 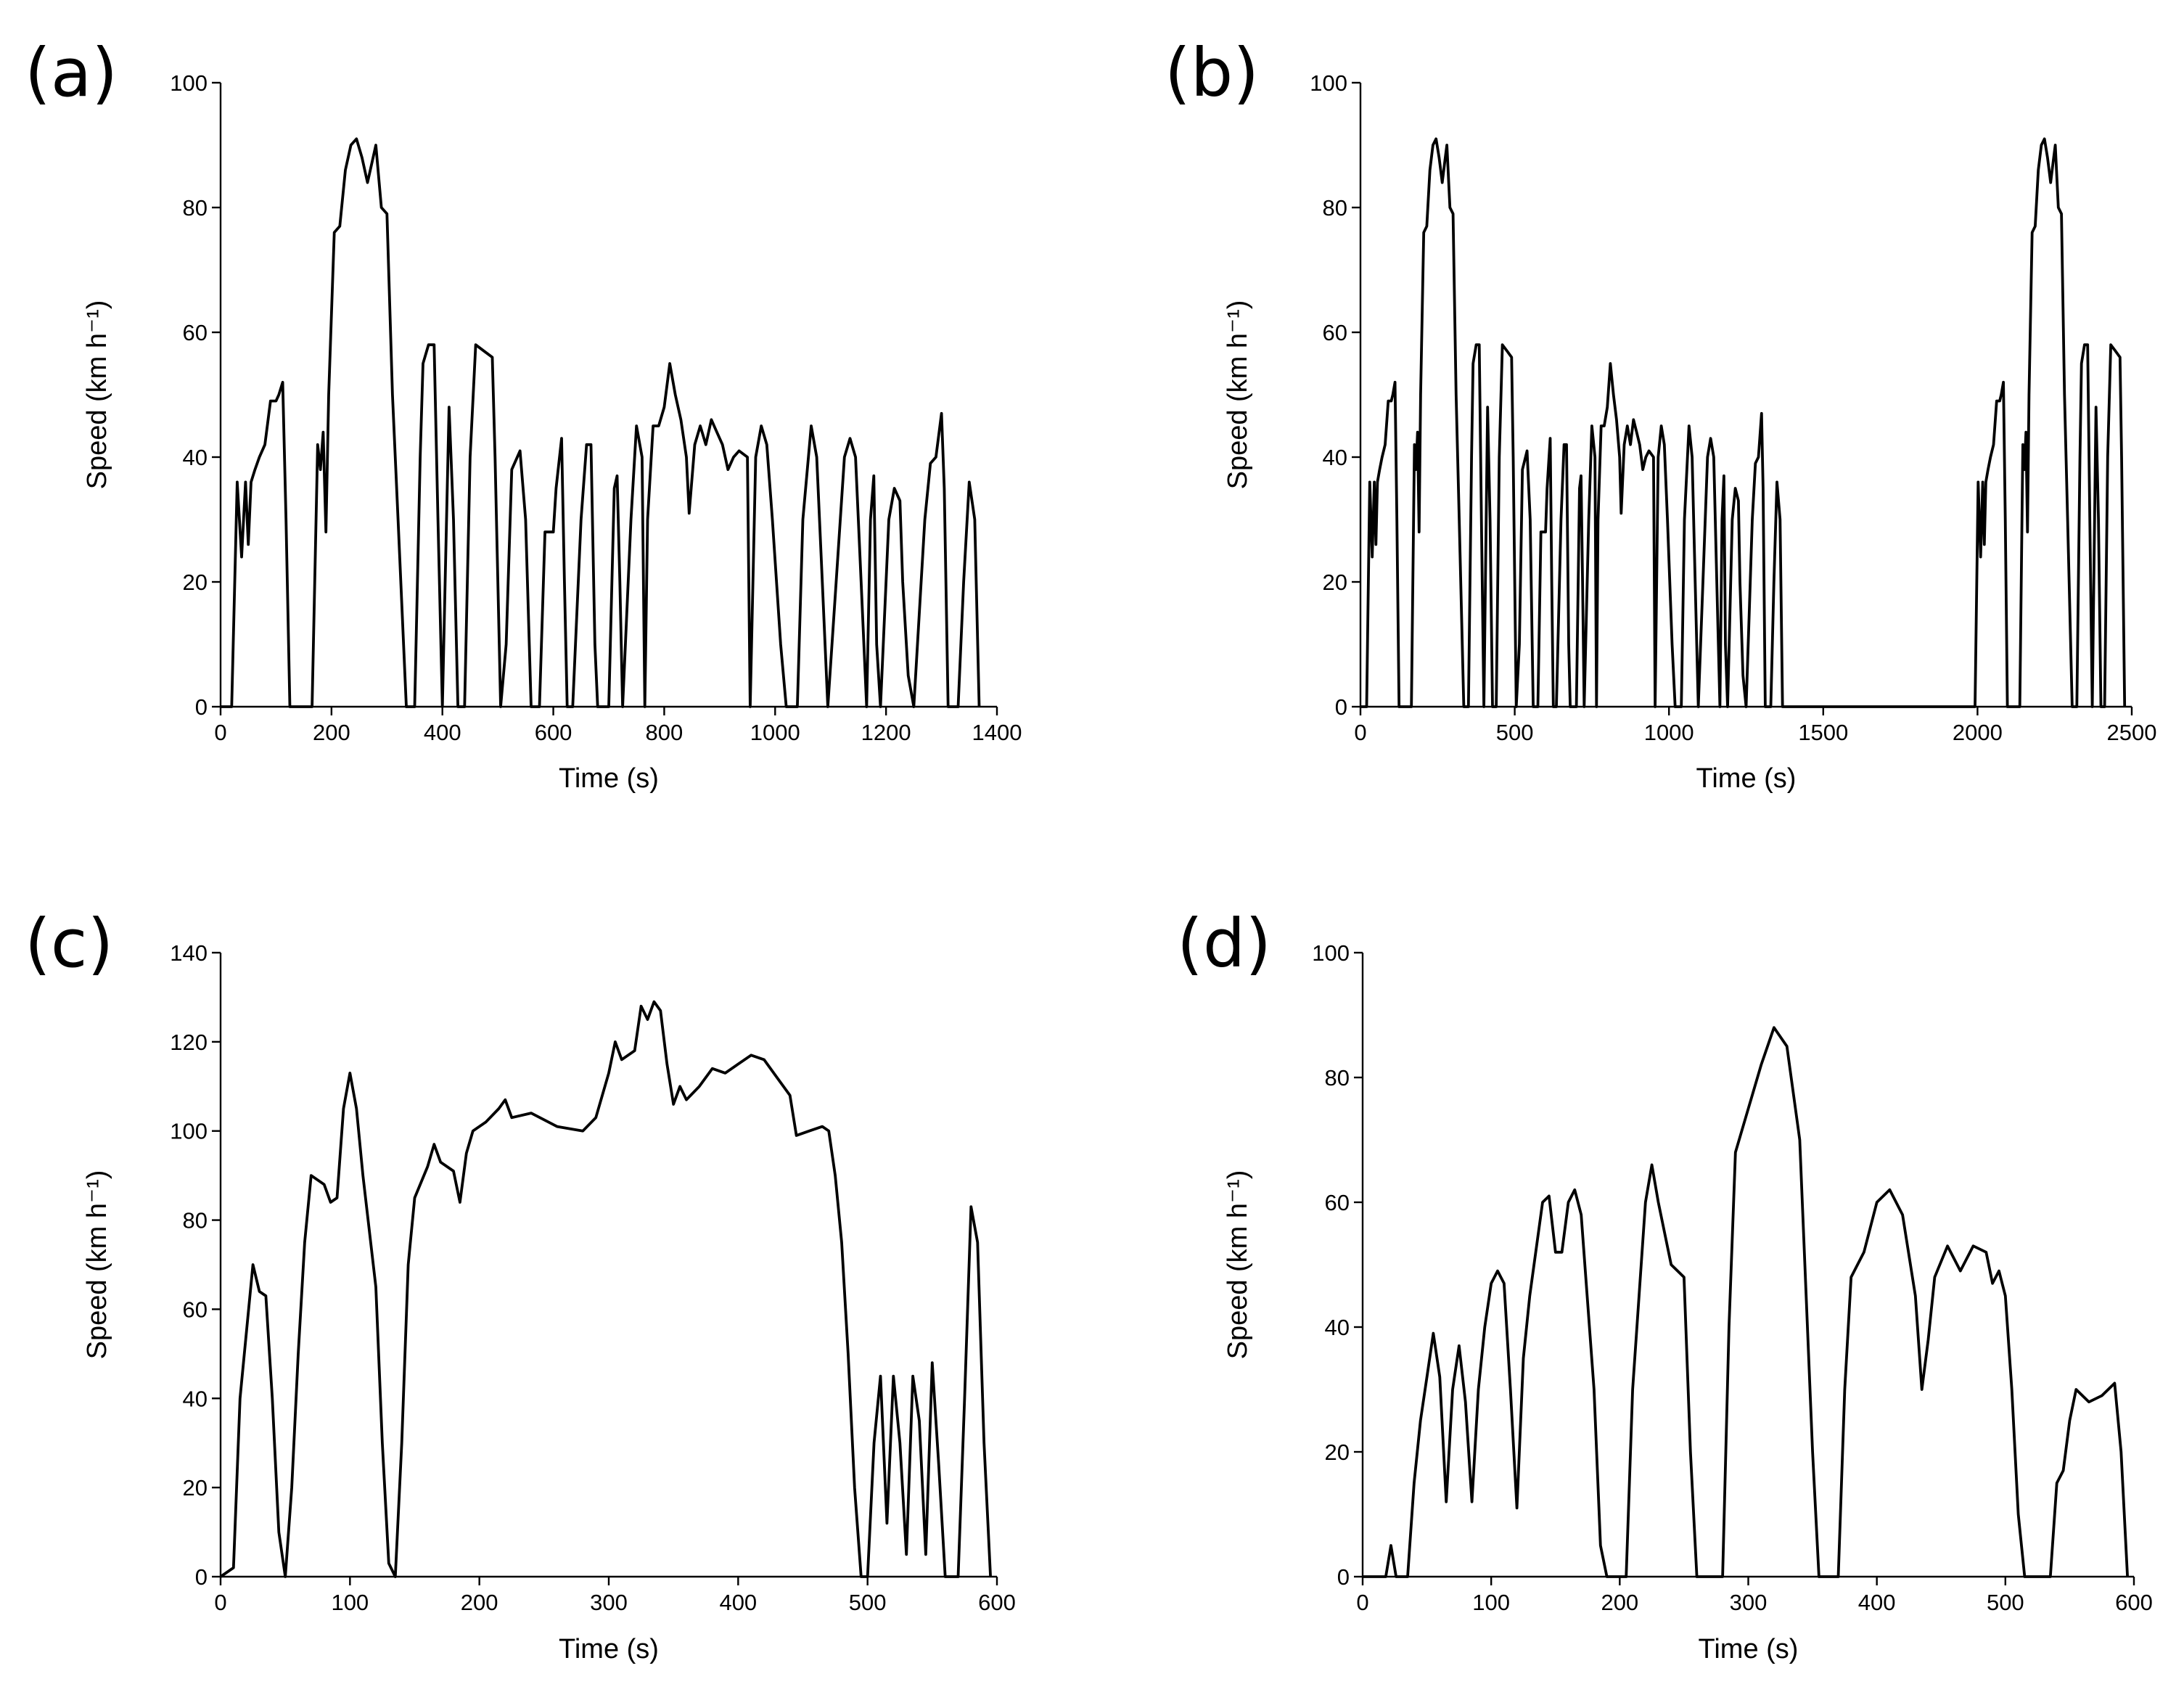 What do you see at coordinates (1224, 943) in the screenshot?
I see `panel-label: (d)` at bounding box center [1224, 943].